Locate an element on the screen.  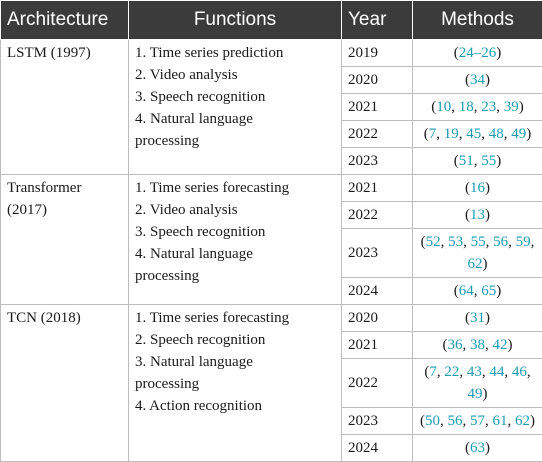
reference-link: 52 is located at coordinates (433, 242).